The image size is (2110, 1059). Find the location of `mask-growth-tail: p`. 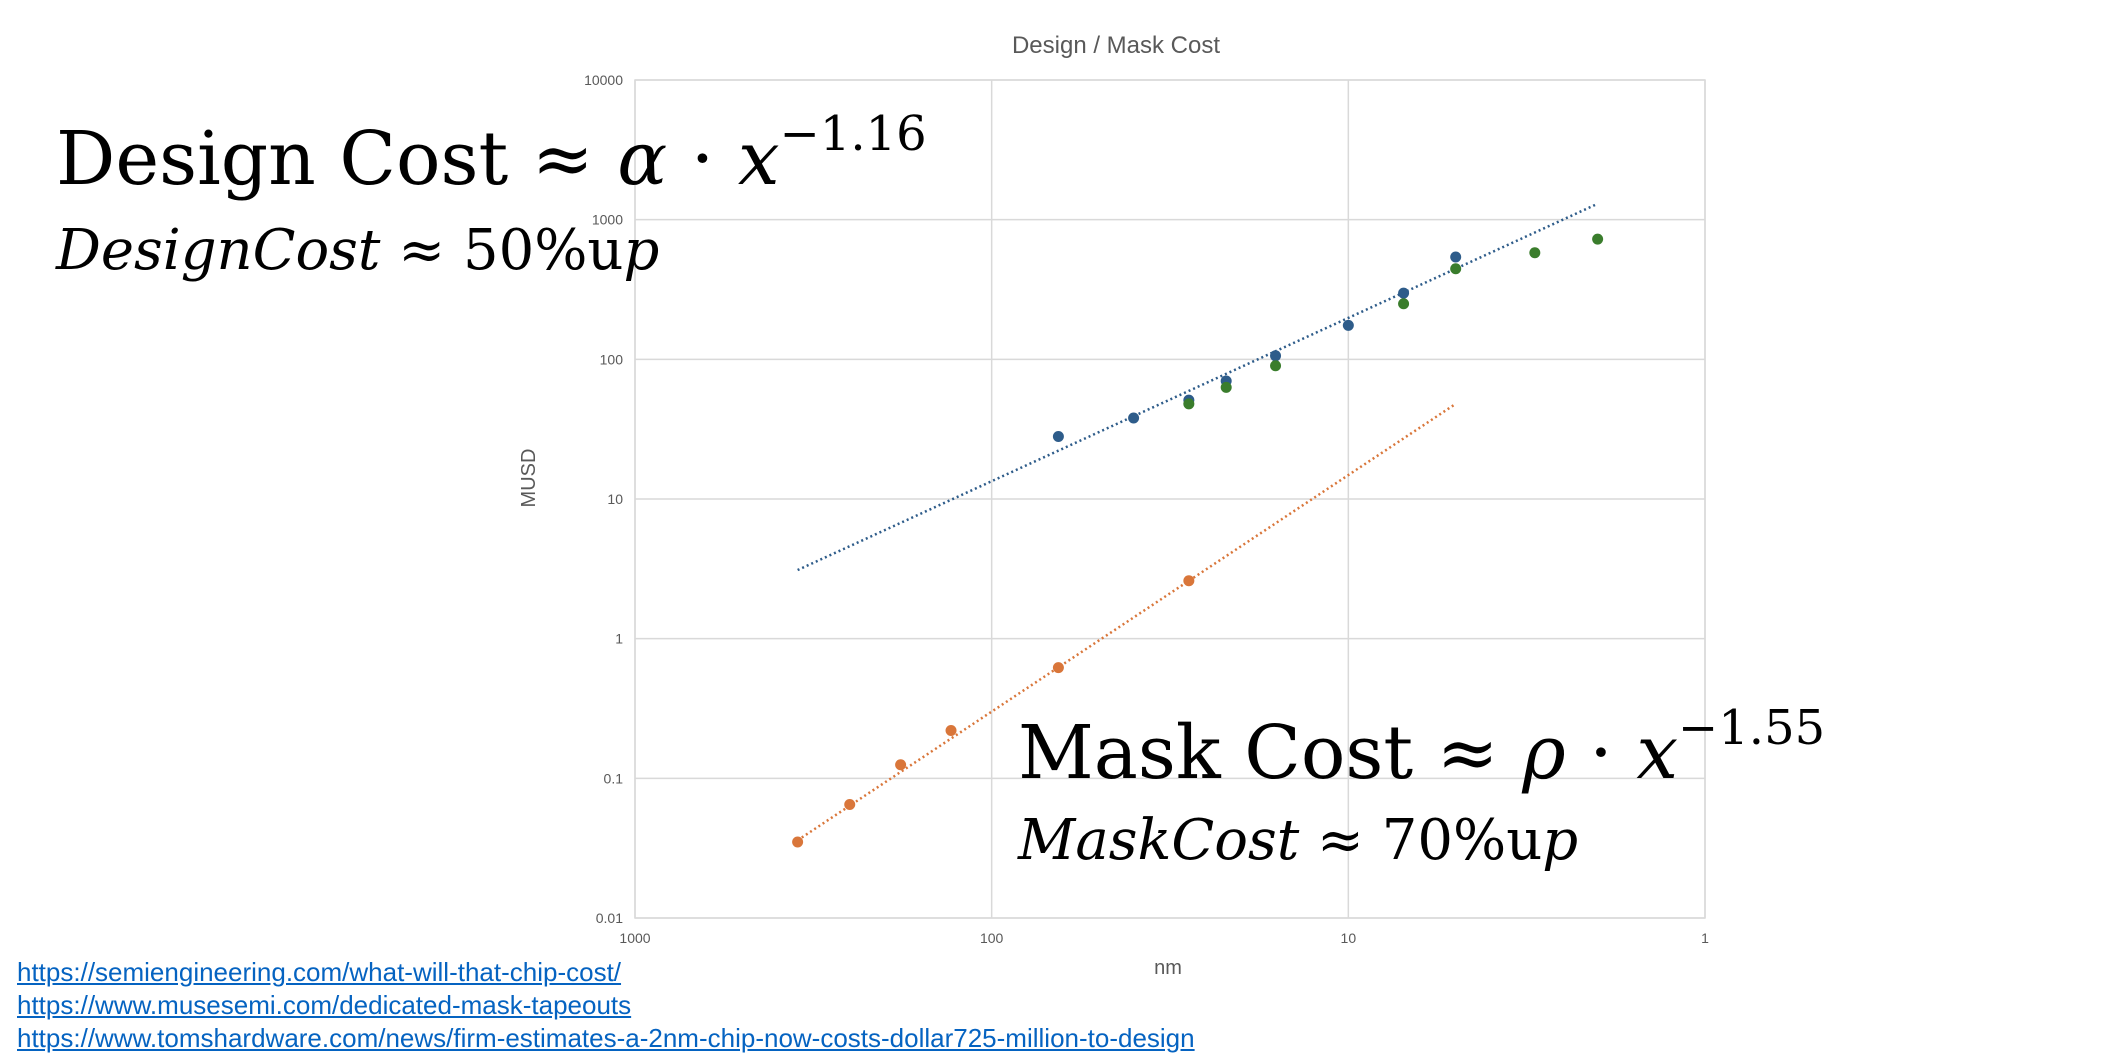

mask-growth-tail: p is located at coordinates (1560, 840).